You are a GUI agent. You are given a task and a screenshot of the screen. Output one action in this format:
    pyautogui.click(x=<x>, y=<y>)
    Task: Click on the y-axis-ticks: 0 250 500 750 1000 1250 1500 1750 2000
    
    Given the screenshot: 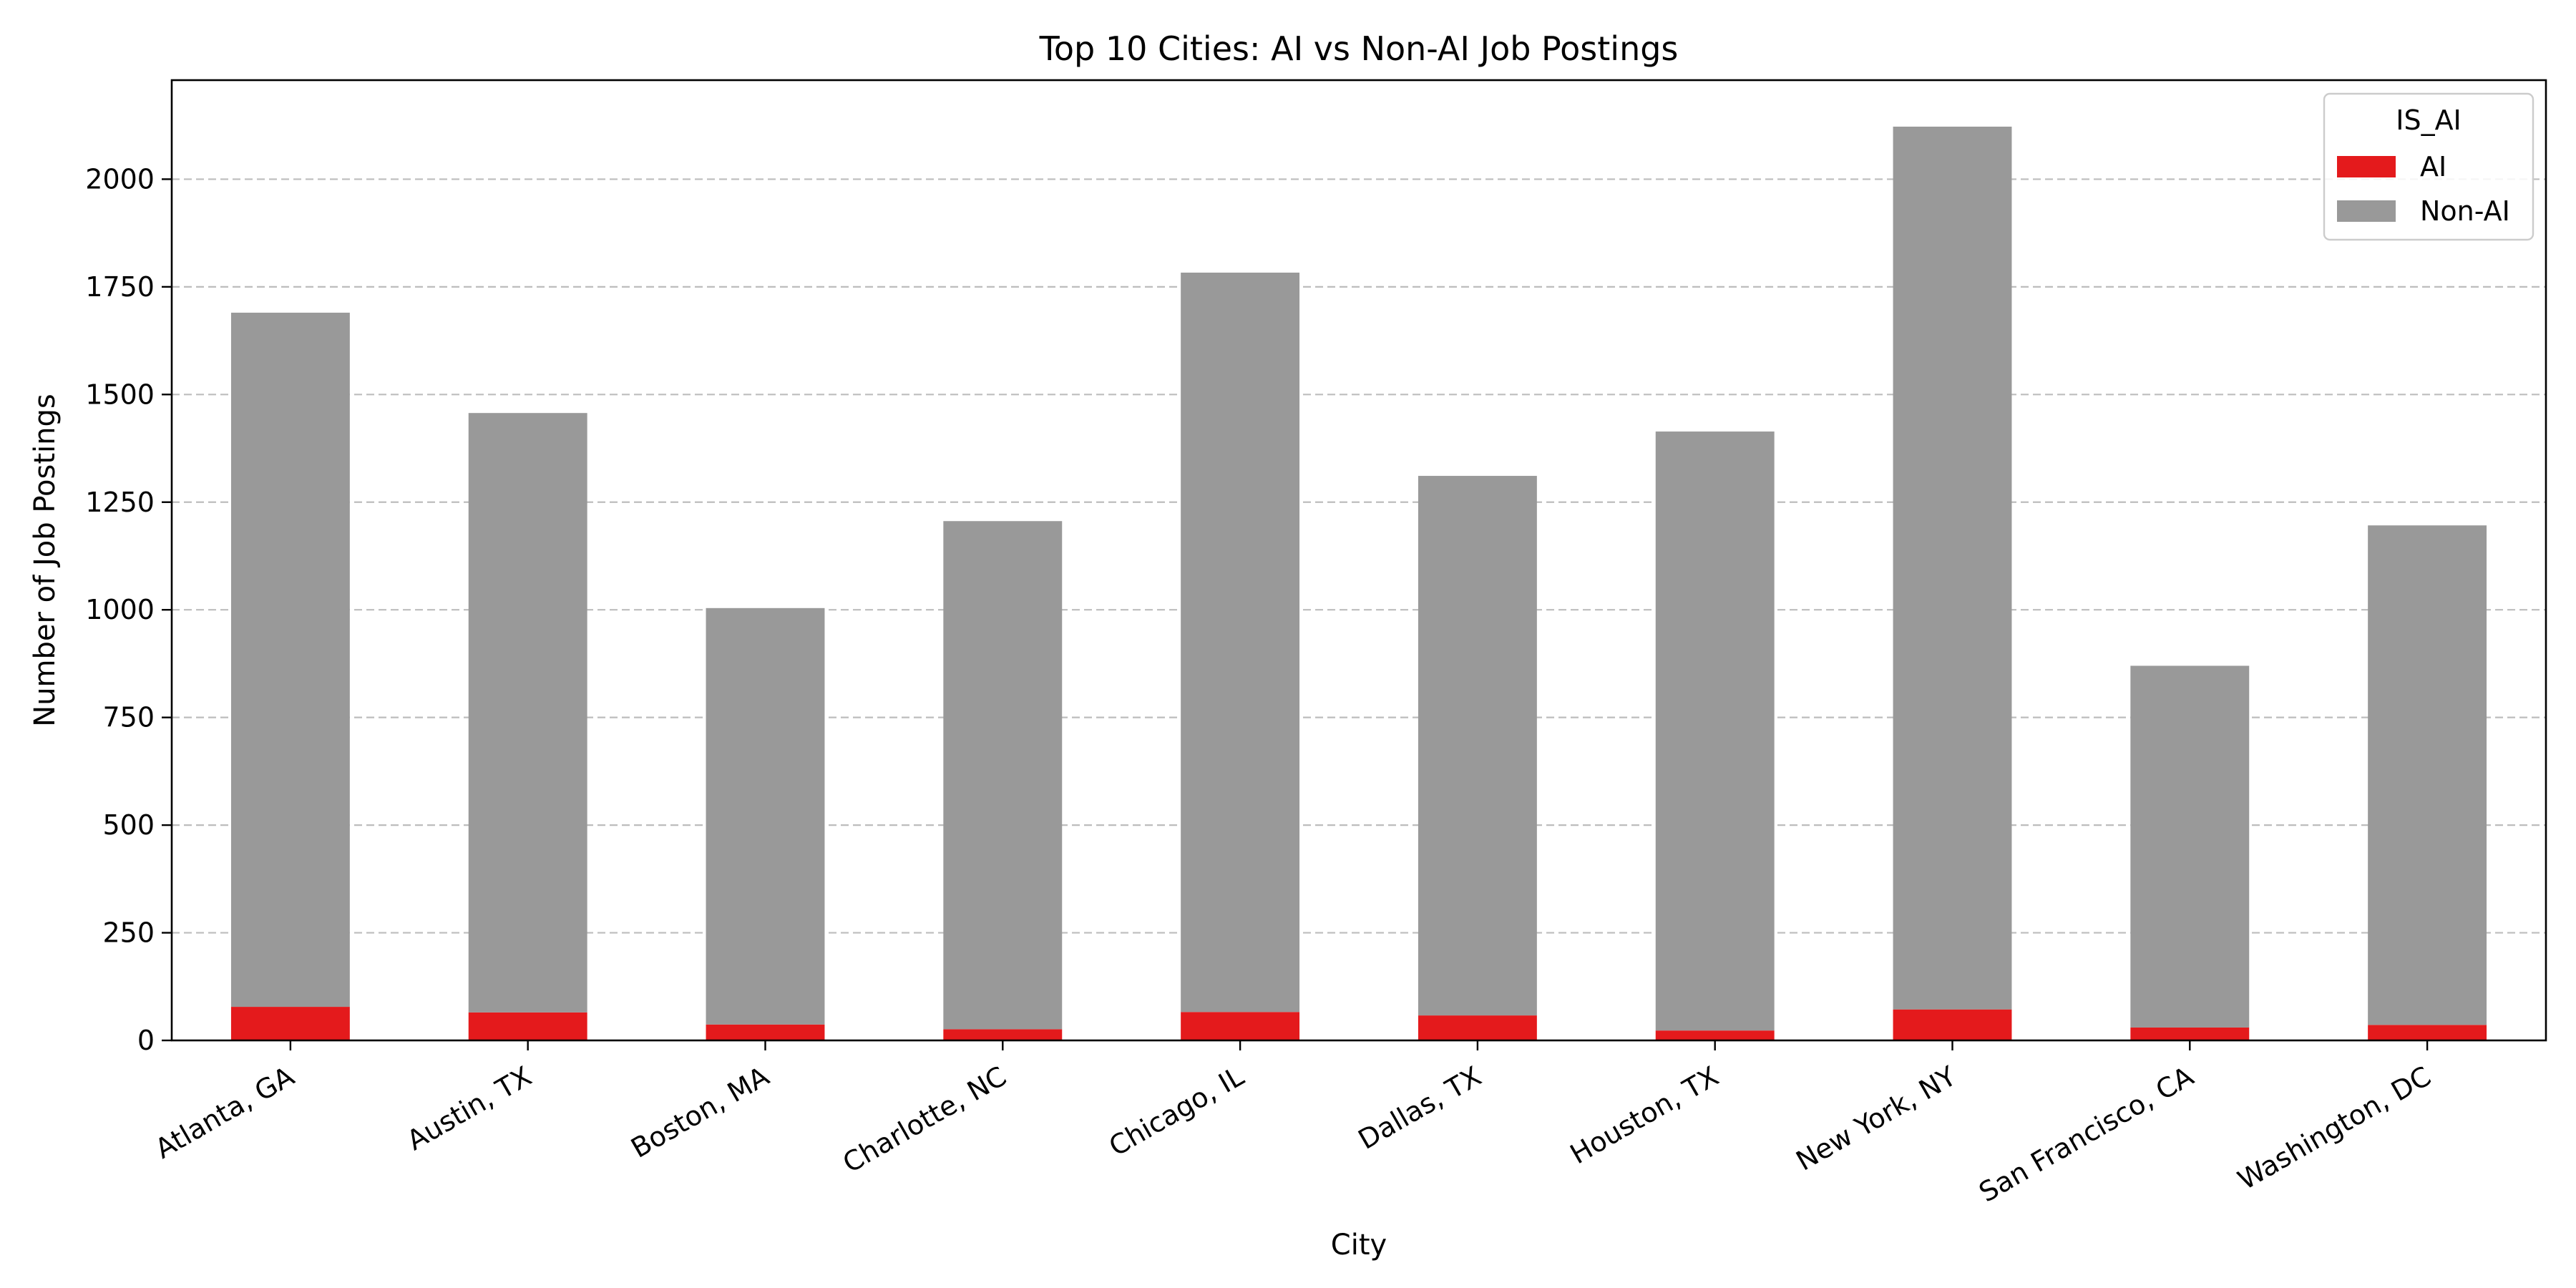 What is the action you would take?
    pyautogui.click(x=128, y=609)
    